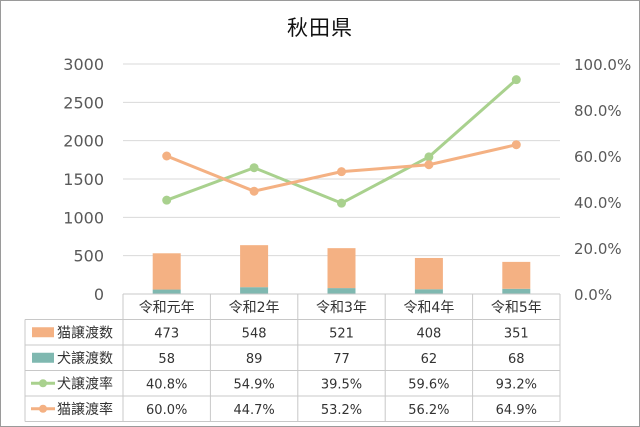 The image size is (640, 427). Describe the element at coordinates (598, 157) in the screenshot. I see `y-right-tick-label: 60.0%` at that location.